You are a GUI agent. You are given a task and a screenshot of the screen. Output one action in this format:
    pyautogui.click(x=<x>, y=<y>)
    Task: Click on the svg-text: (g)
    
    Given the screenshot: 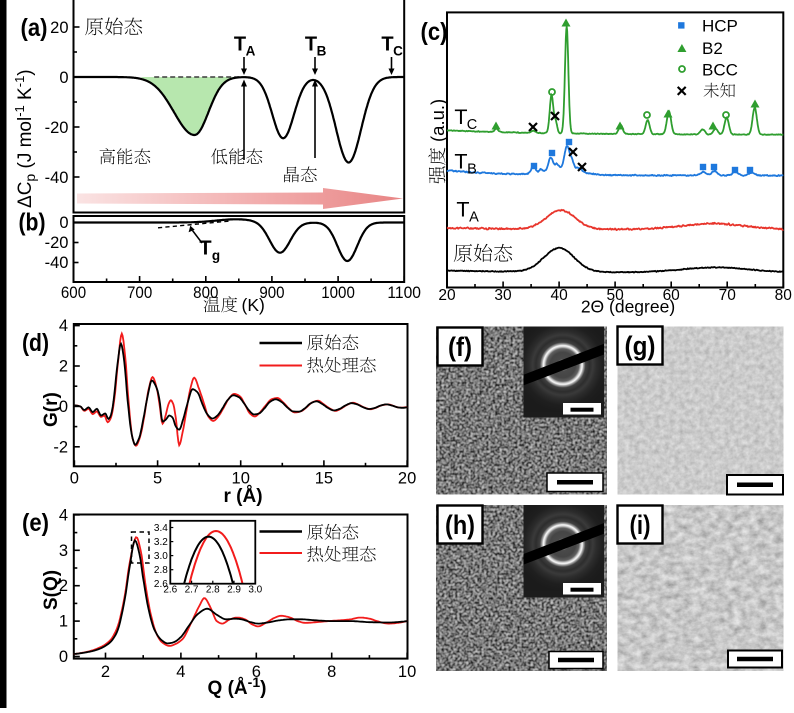 What is the action you would take?
    pyautogui.click(x=640, y=346)
    